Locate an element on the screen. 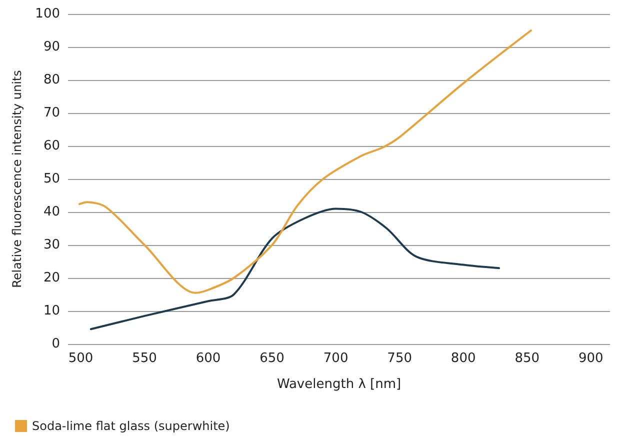 The width and height of the screenshot is (625, 439). y-tick-label: 0 is located at coordinates (56, 344).